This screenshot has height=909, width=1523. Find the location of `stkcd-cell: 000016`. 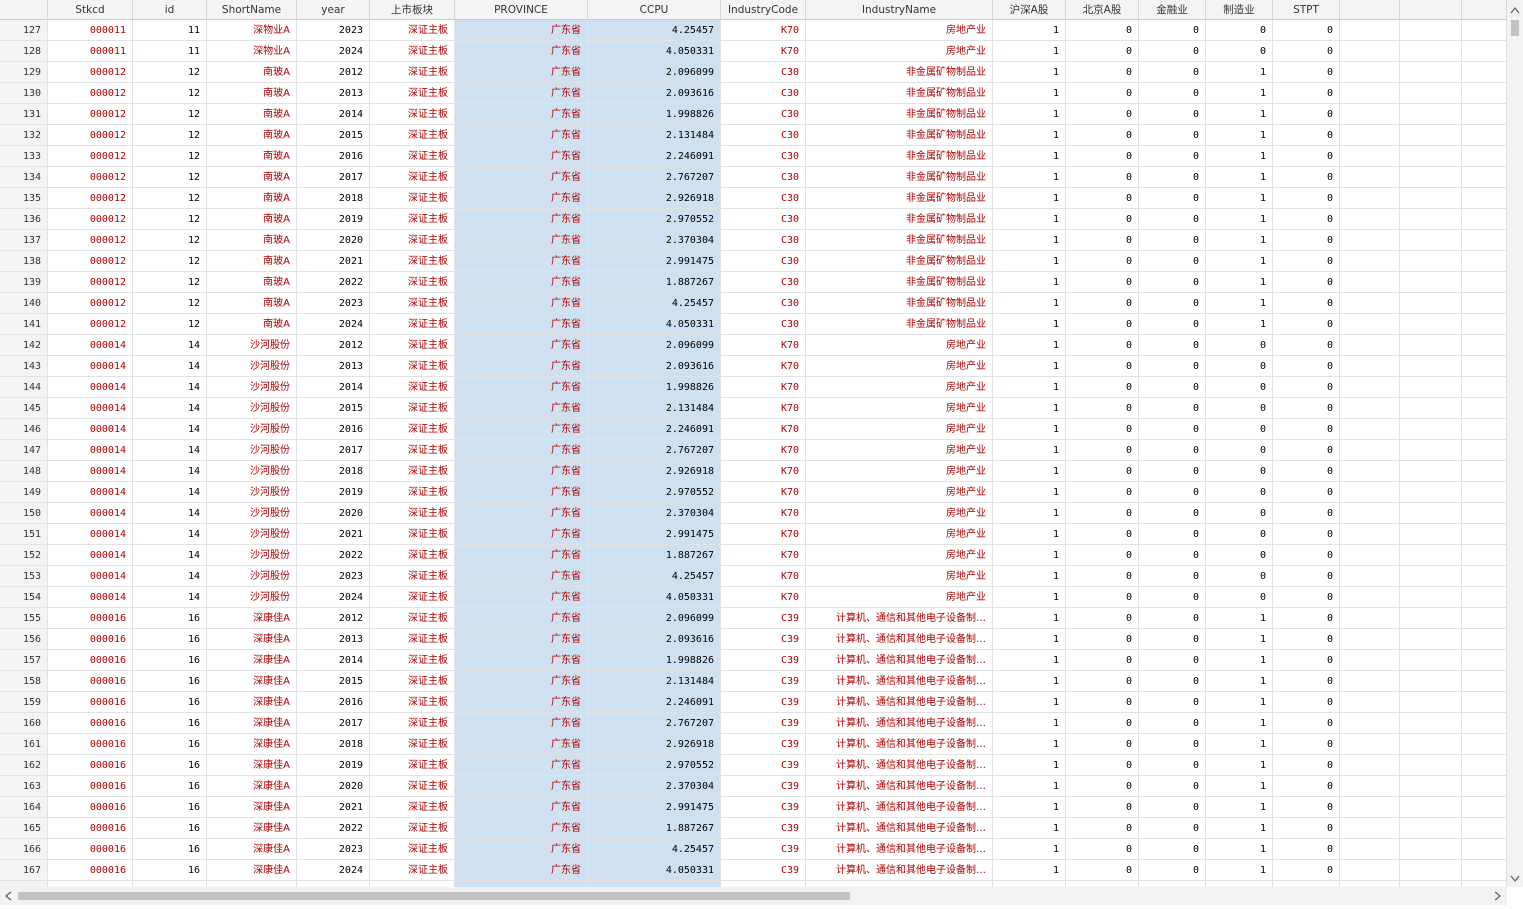

stkcd-cell: 000016 is located at coordinates (90, 681).